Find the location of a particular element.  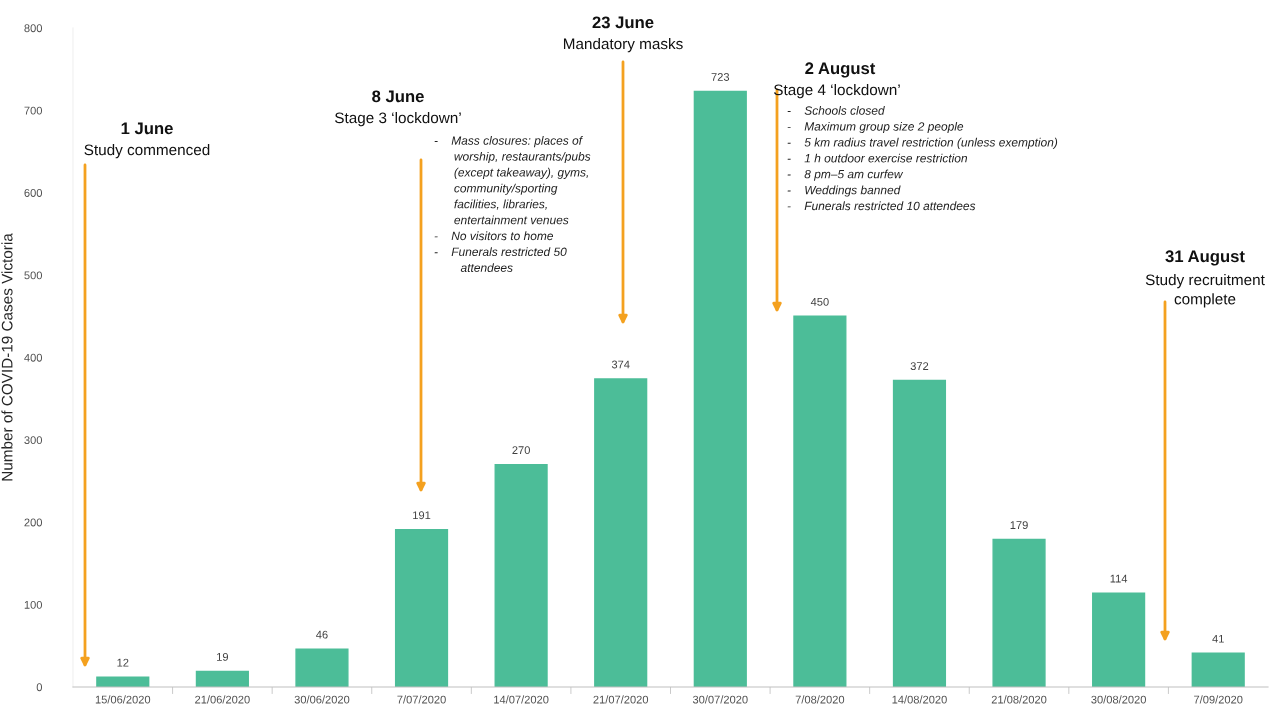

x-tick-label: 30/06/2020 is located at coordinates (322, 699).